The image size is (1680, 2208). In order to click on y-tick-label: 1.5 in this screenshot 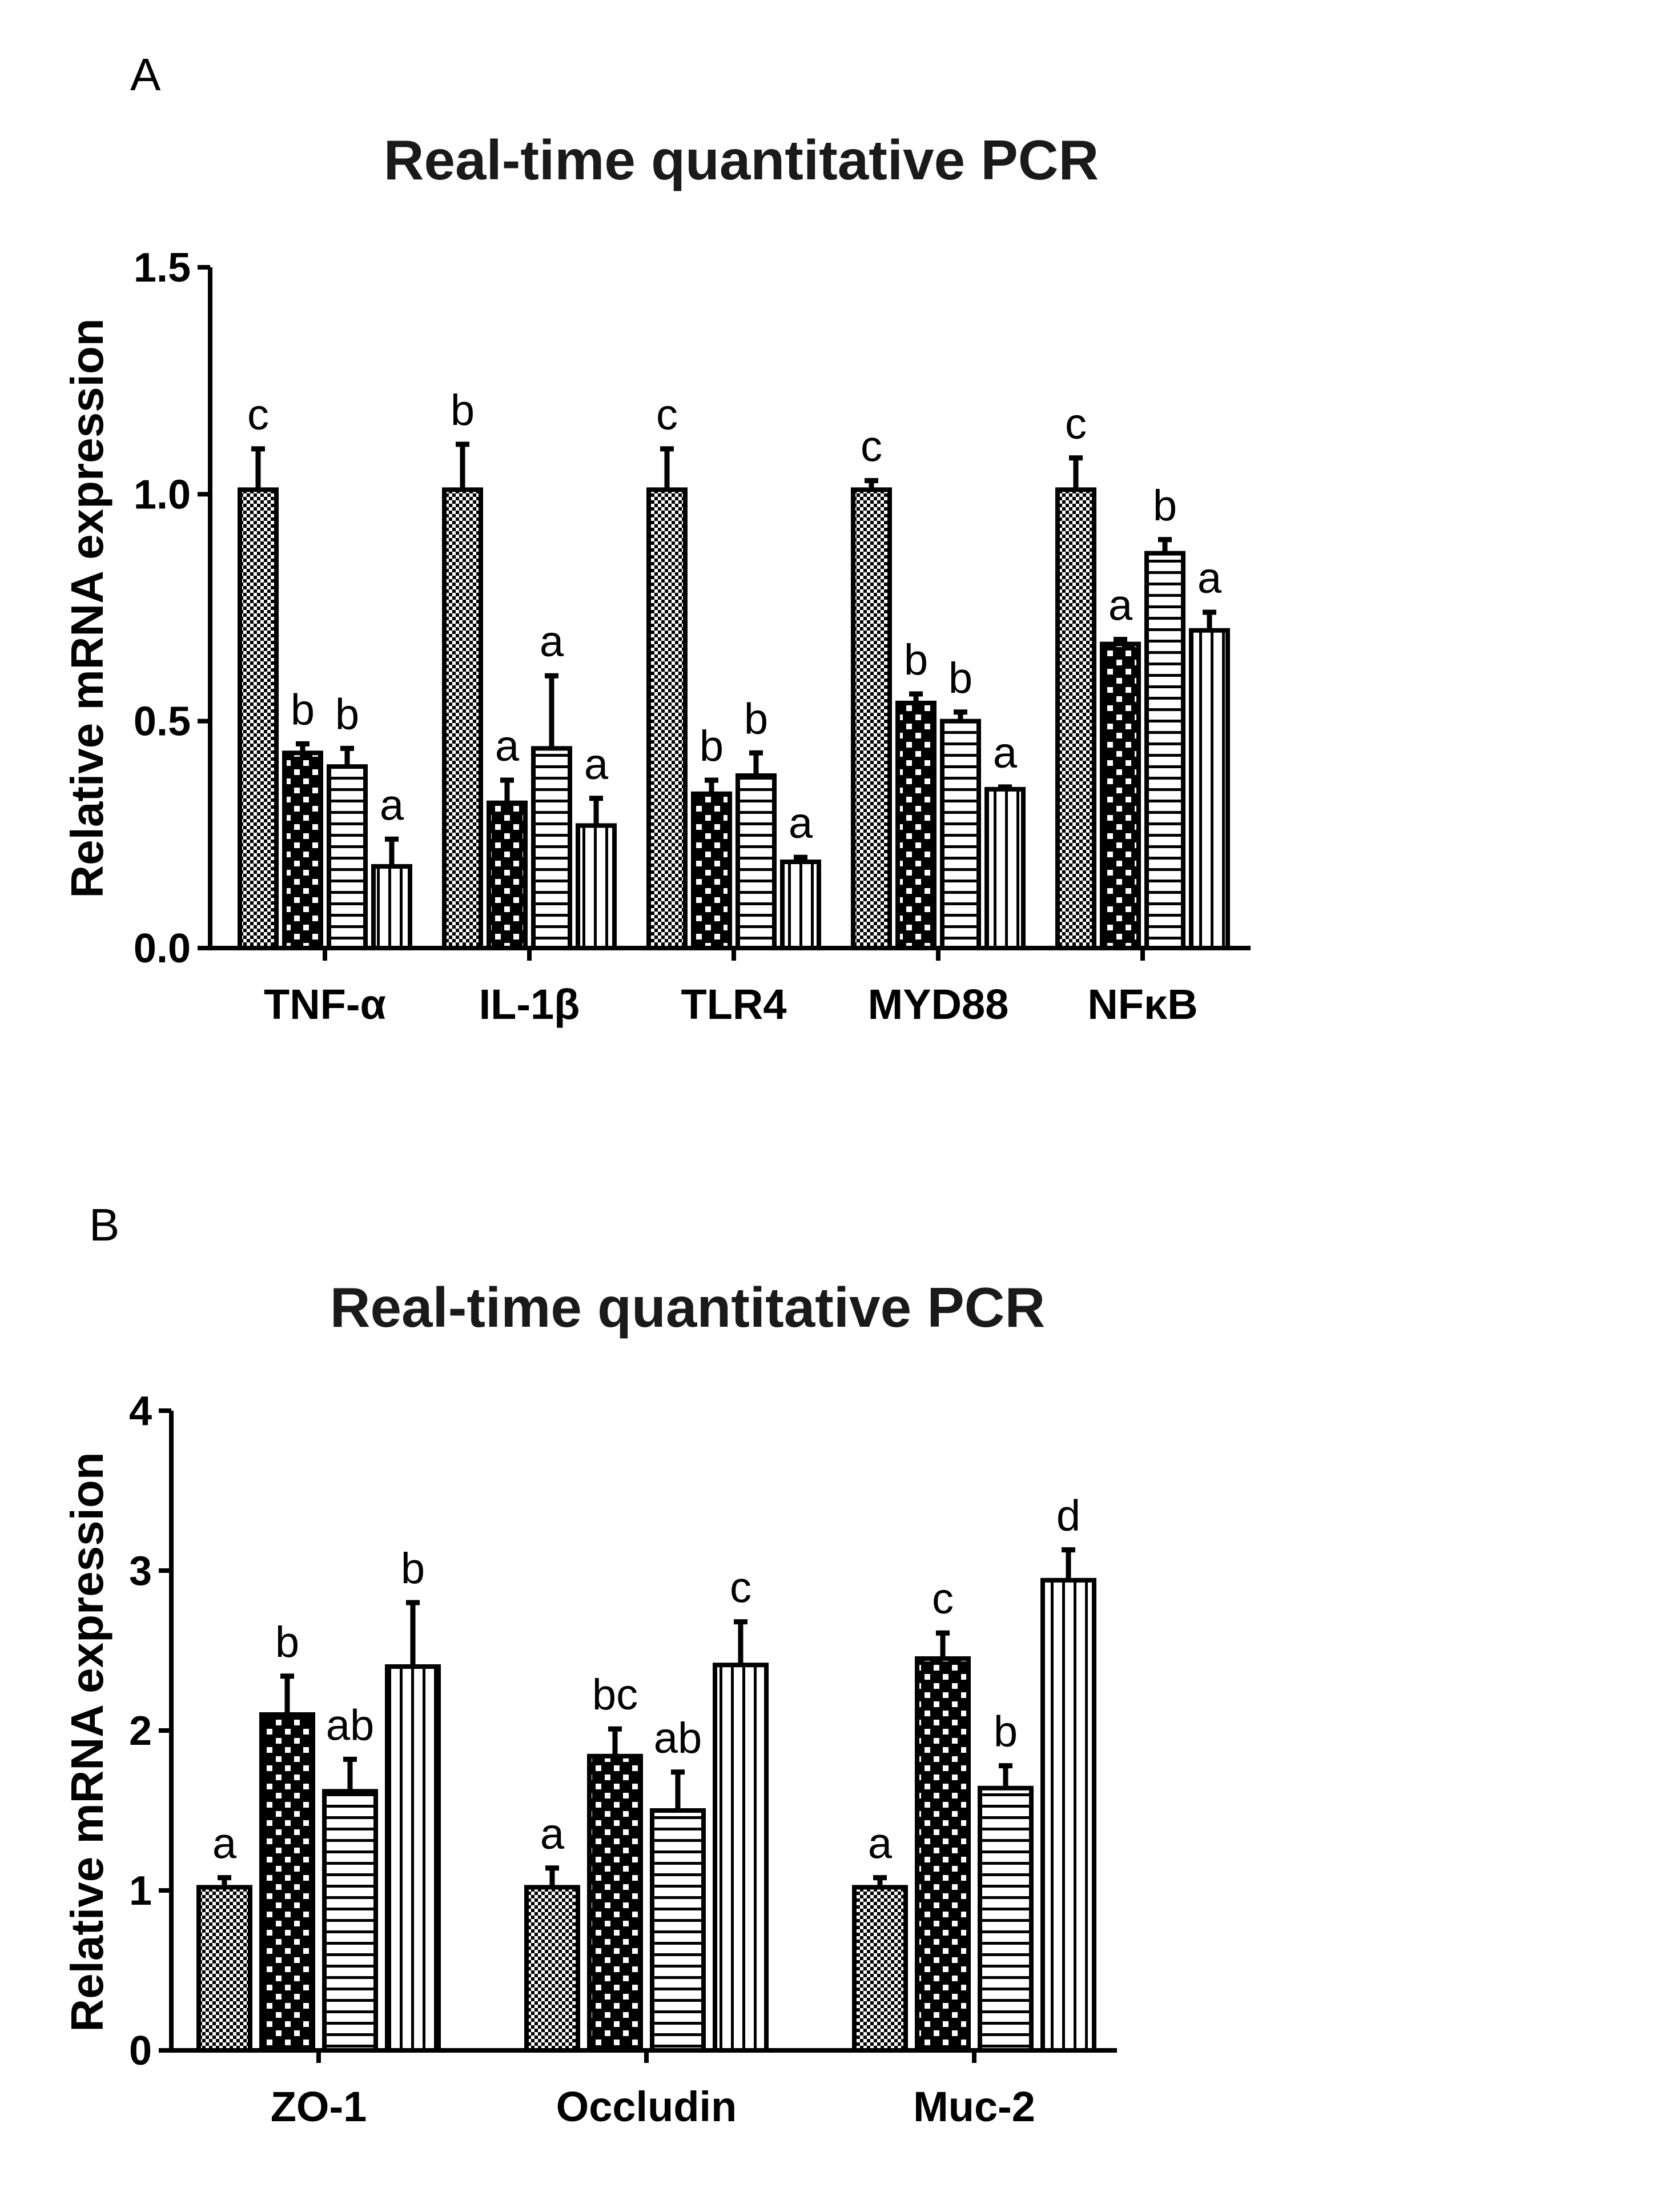, I will do `click(162, 268)`.